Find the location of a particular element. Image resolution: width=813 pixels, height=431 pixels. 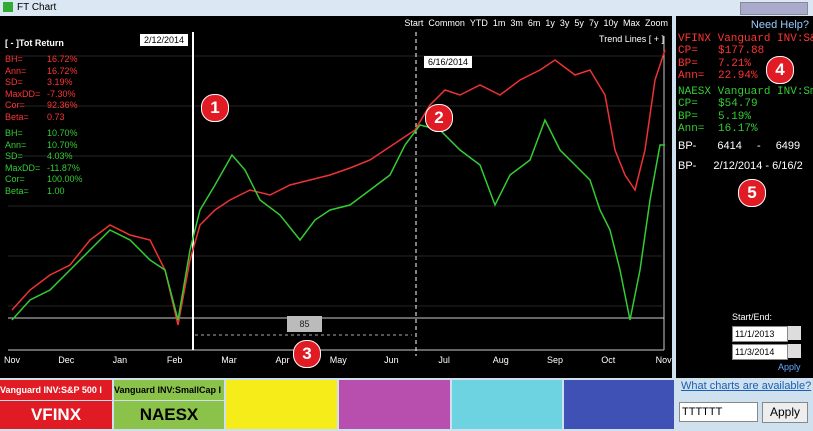

stat-label: Cor= is located at coordinates (15, 179).